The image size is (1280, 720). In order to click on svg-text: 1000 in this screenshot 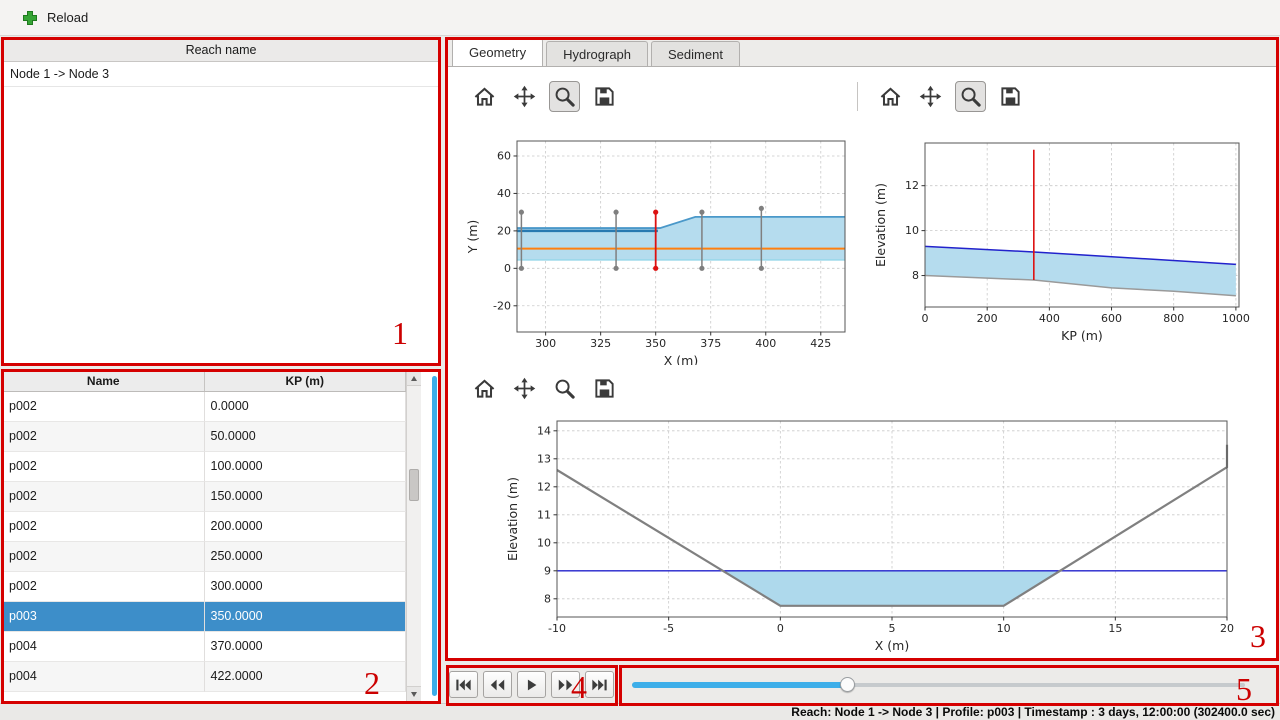, I will do `click(1236, 318)`.